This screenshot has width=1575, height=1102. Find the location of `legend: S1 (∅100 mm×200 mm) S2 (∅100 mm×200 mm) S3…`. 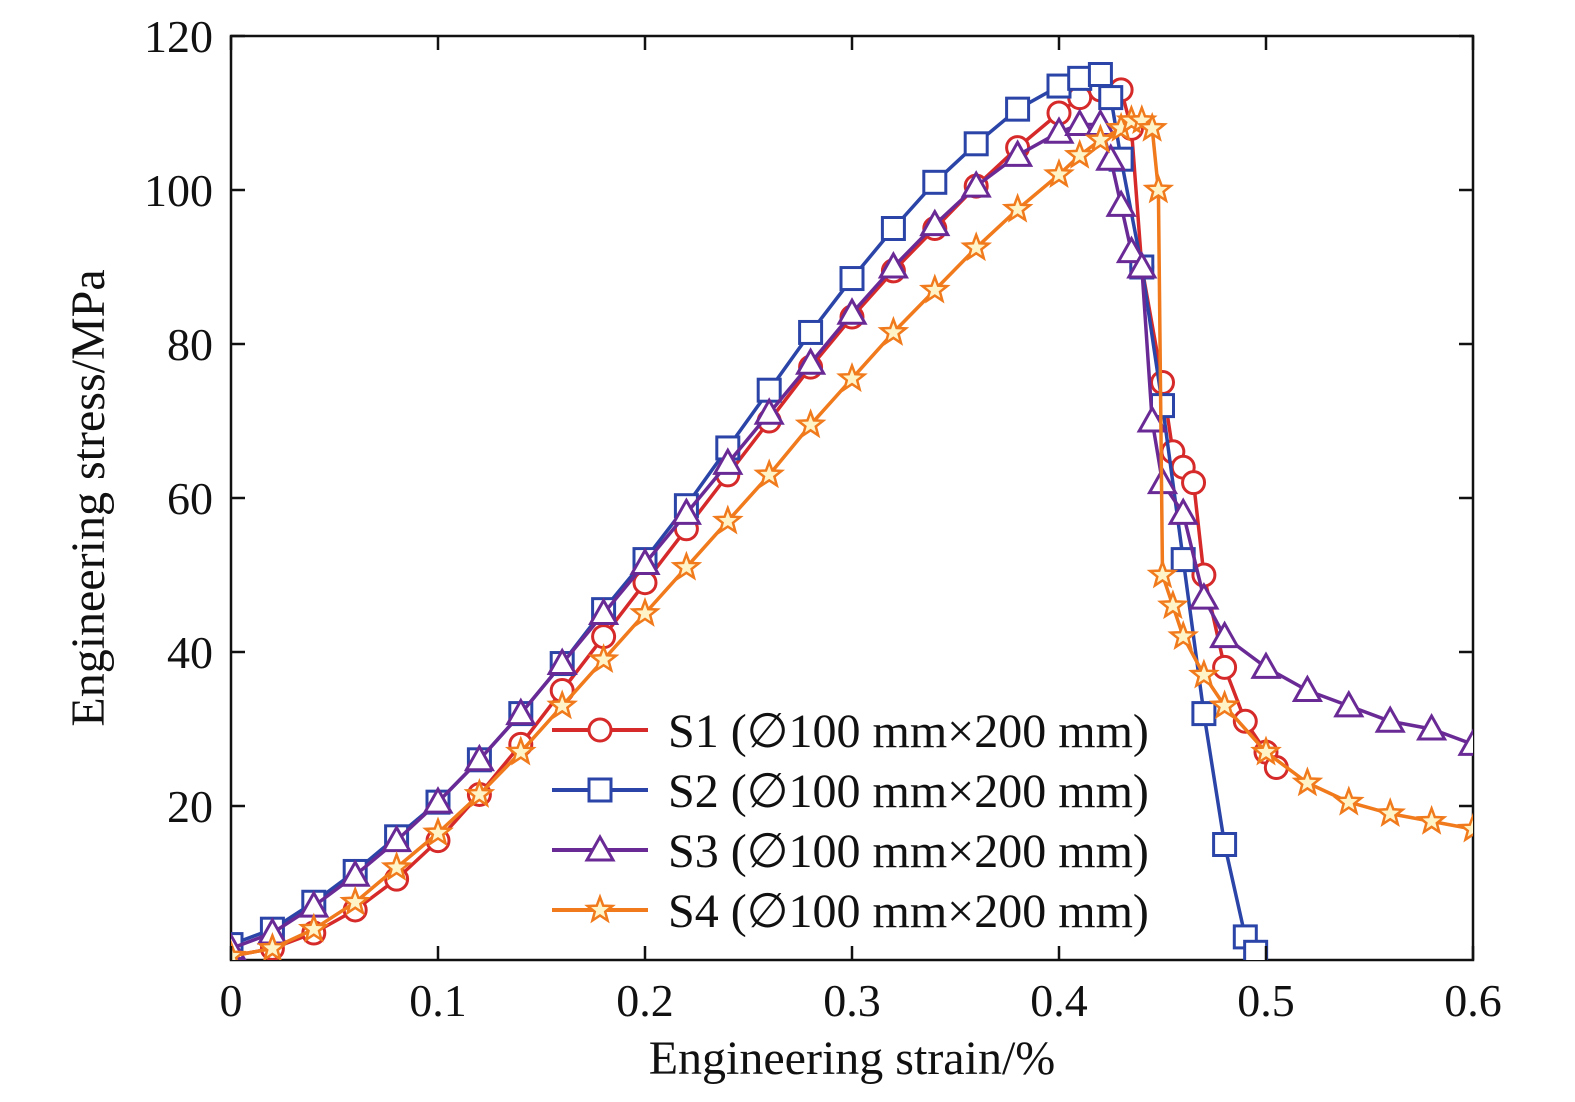

legend: S1 (∅100 mm×200 mm) S2 (∅100 mm×200 mm) S3… is located at coordinates (850, 821).